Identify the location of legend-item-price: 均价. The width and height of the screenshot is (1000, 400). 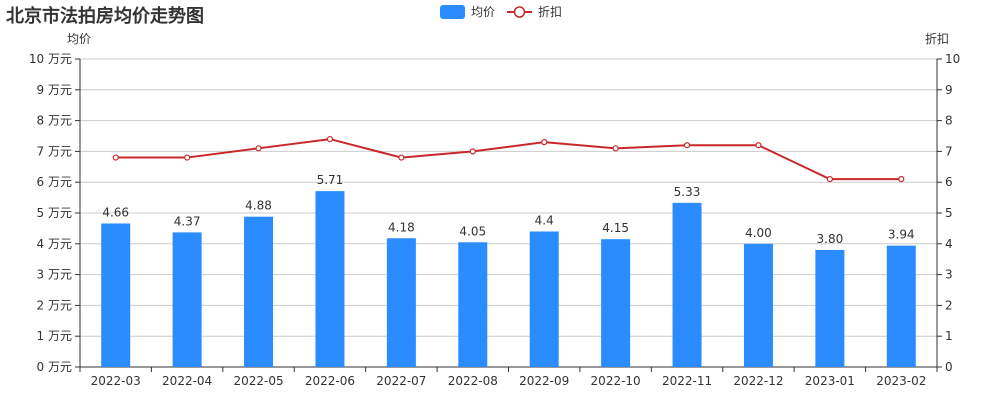
(467, 11).